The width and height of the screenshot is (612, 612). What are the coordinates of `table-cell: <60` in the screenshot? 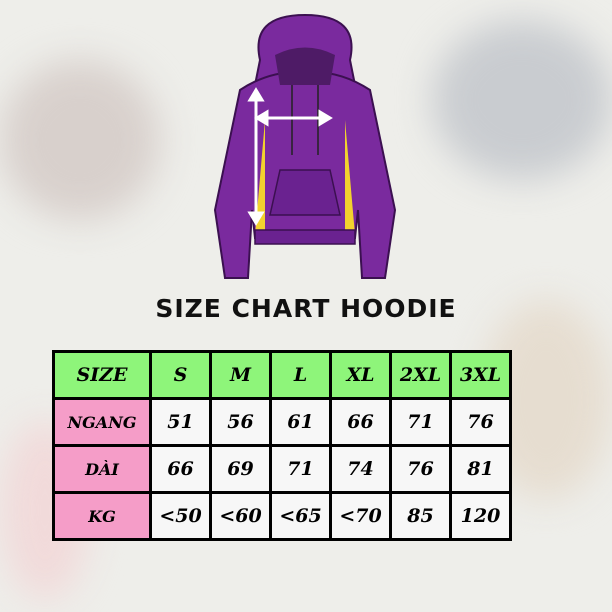 It's located at (240, 516).